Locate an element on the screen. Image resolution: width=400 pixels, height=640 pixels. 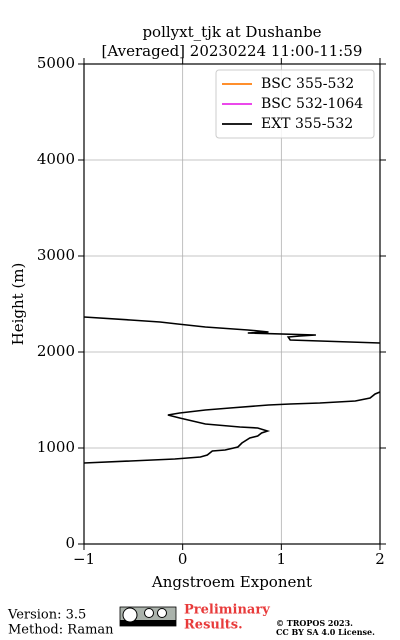
copyright: © TROPOS 2023. is located at coordinates (314, 623).